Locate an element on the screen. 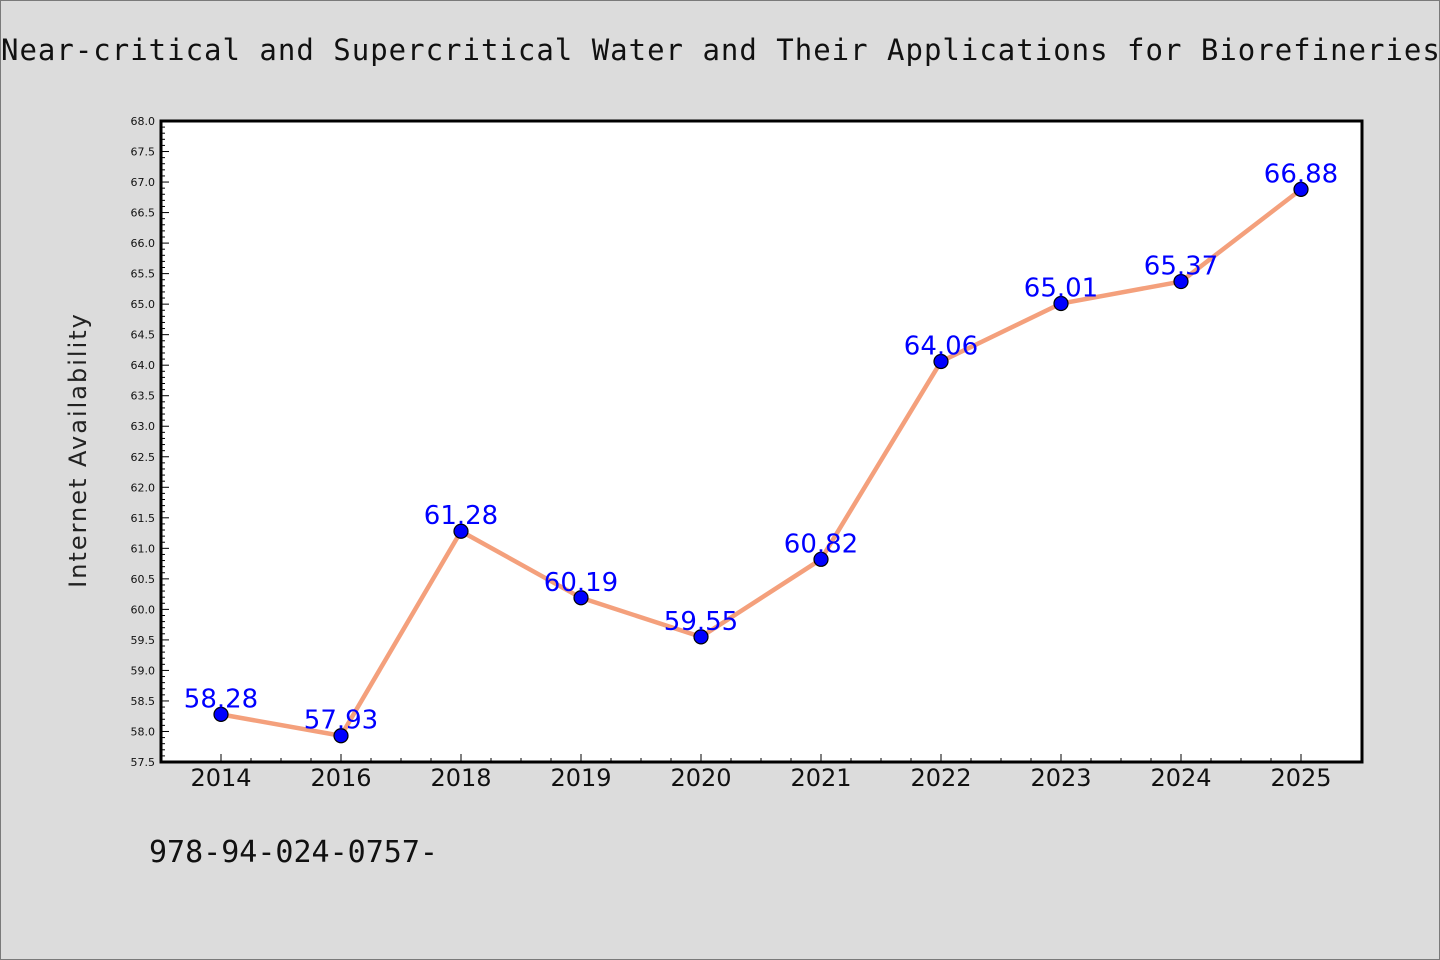 This screenshot has width=1440, height=960. x-tick-label: 2025 is located at coordinates (1300, 778).